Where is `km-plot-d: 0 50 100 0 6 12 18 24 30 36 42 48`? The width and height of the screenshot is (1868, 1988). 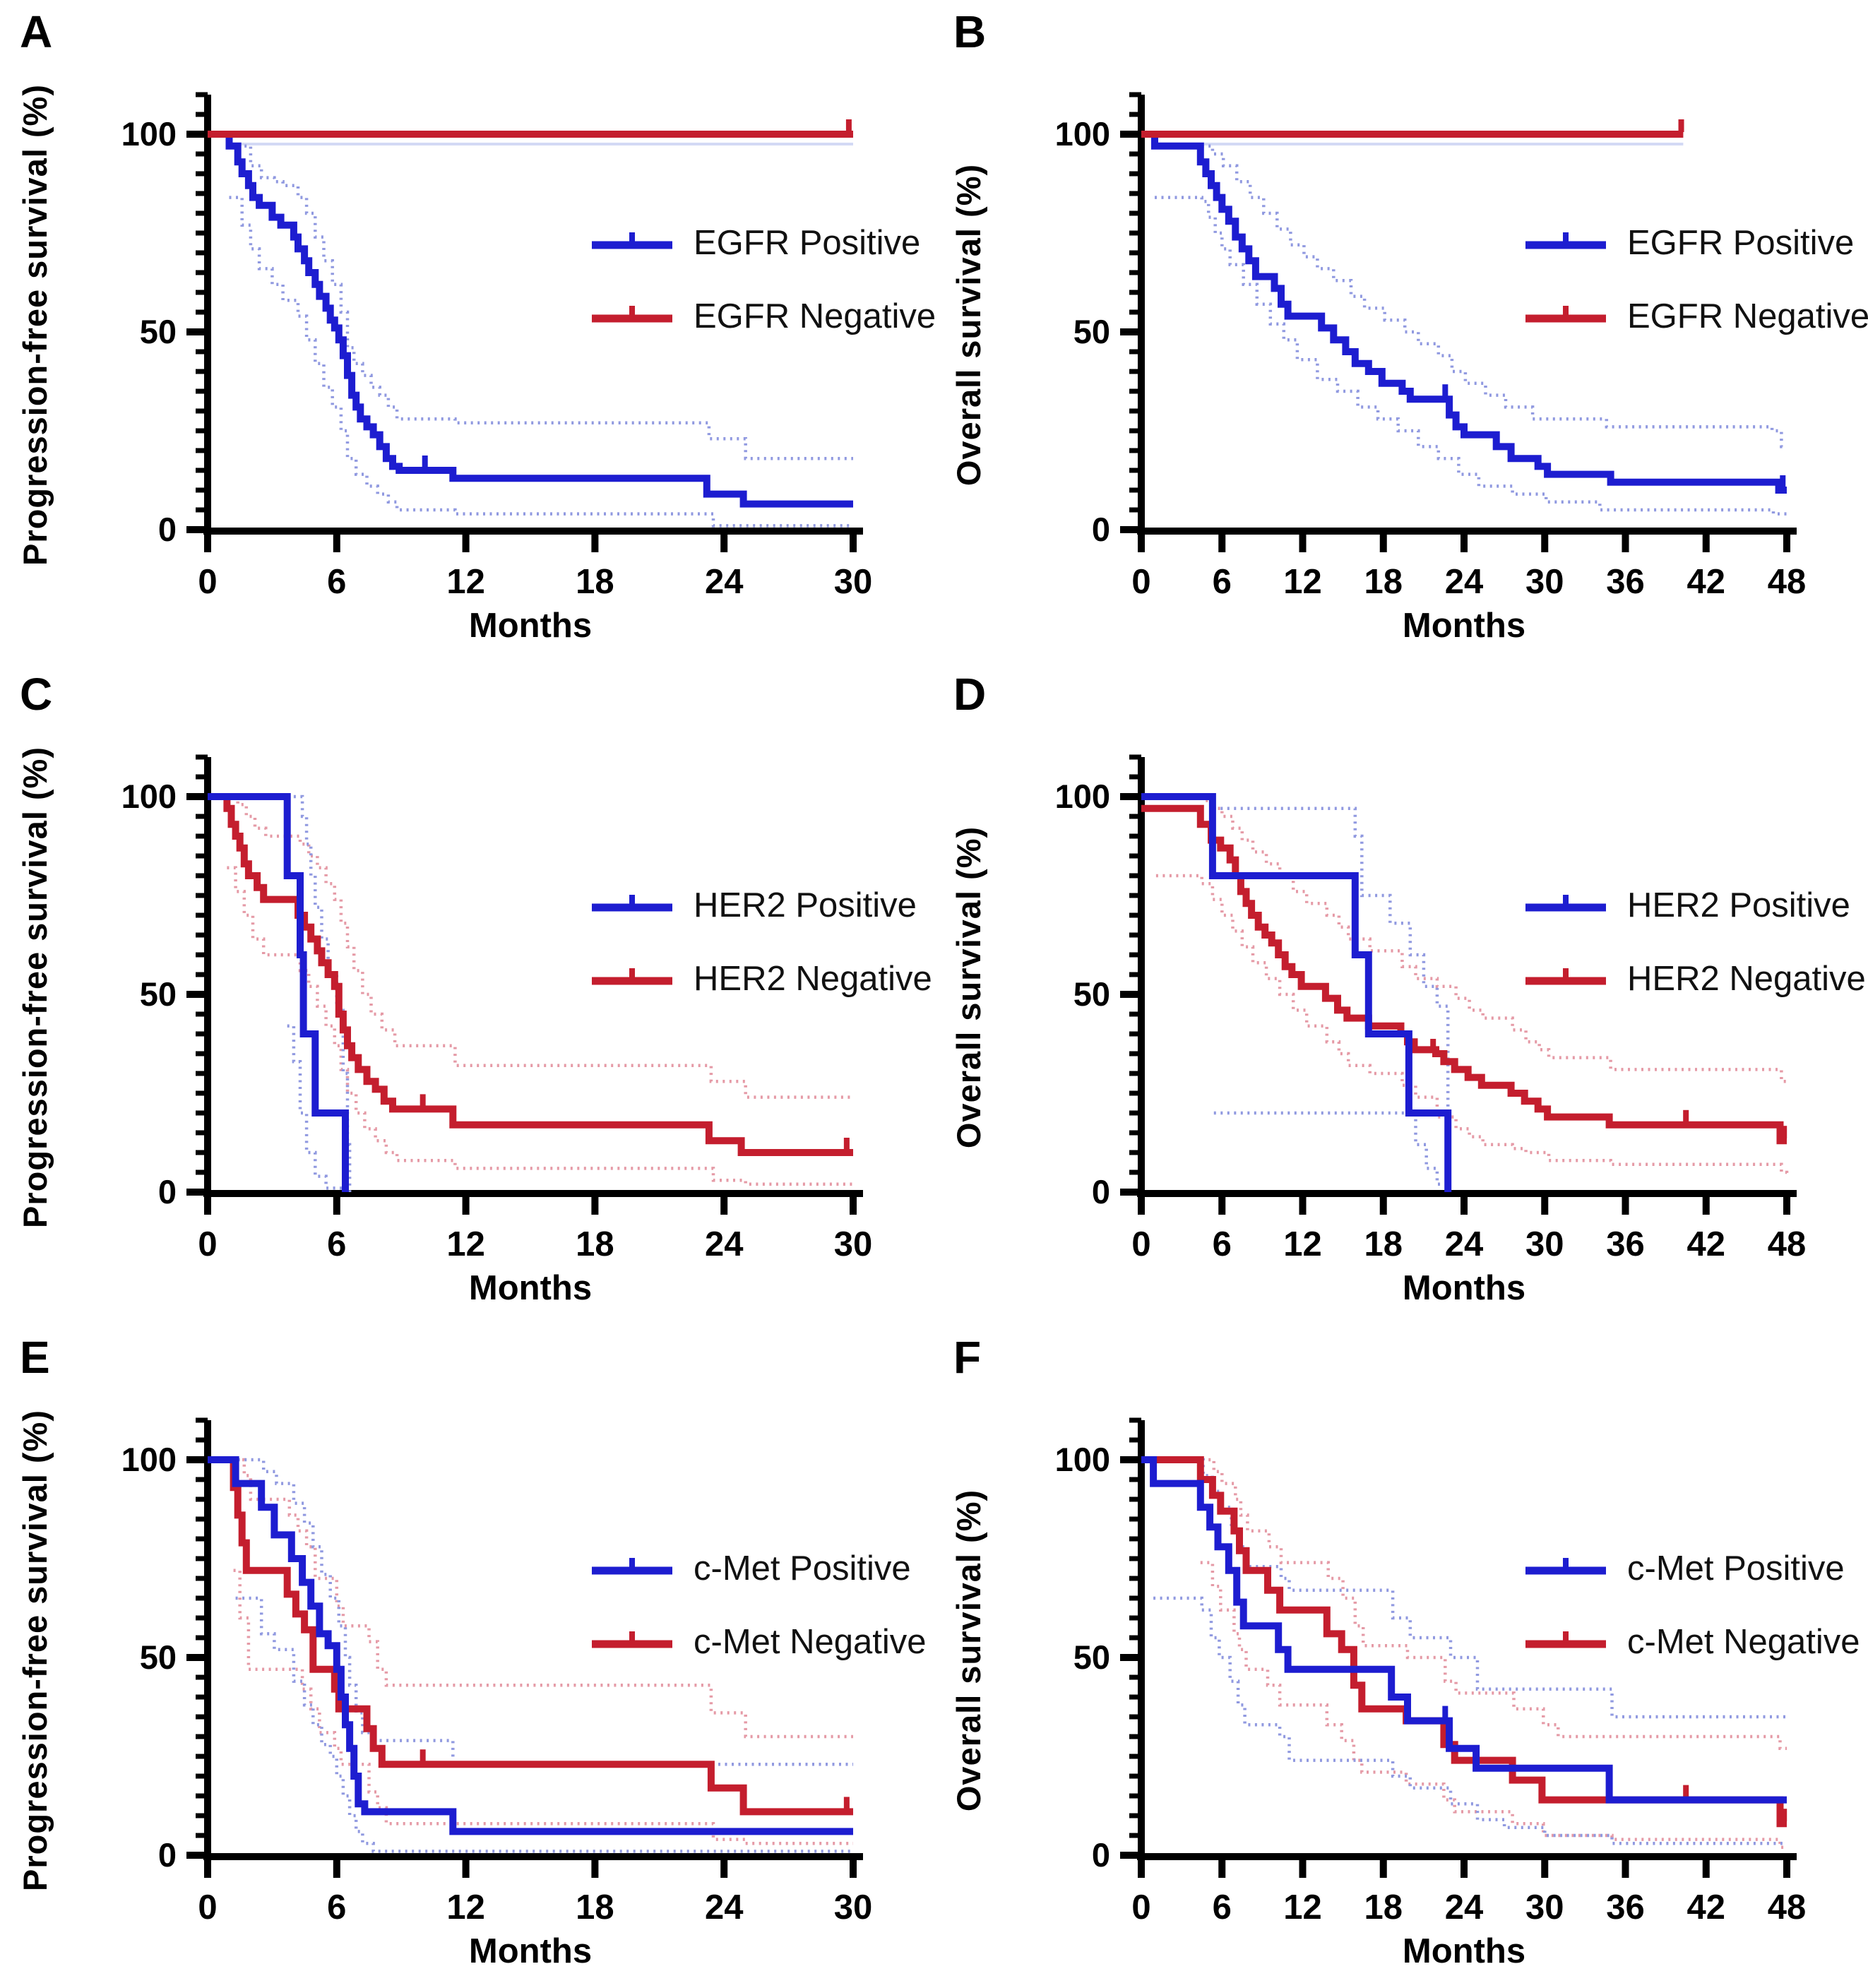 km-plot-d: 0 50 100 0 6 12 18 24 30 36 42 48 is located at coordinates (1431, 1009).